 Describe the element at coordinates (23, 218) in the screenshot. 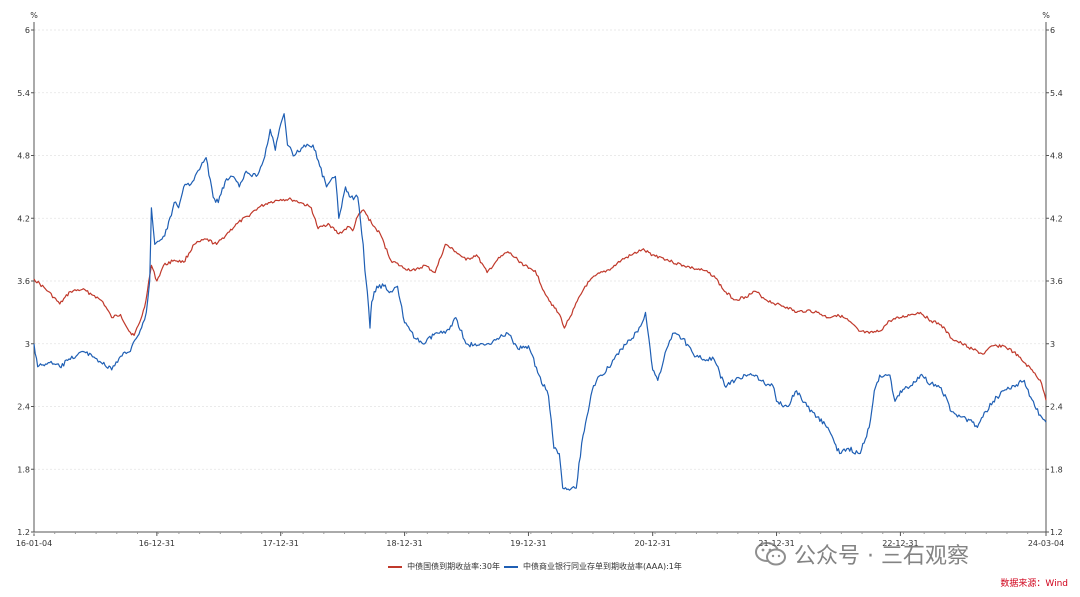

I see `y-tick-label-left: 4.2` at that location.